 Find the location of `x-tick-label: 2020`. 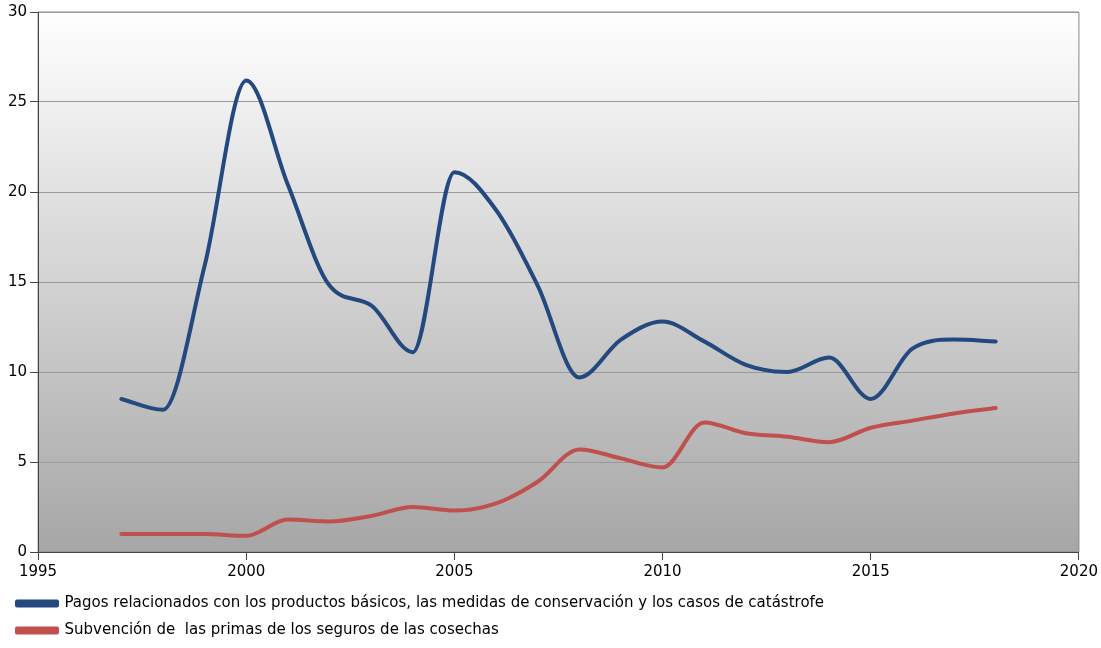

x-tick-label: 2020 is located at coordinates (1079, 570).